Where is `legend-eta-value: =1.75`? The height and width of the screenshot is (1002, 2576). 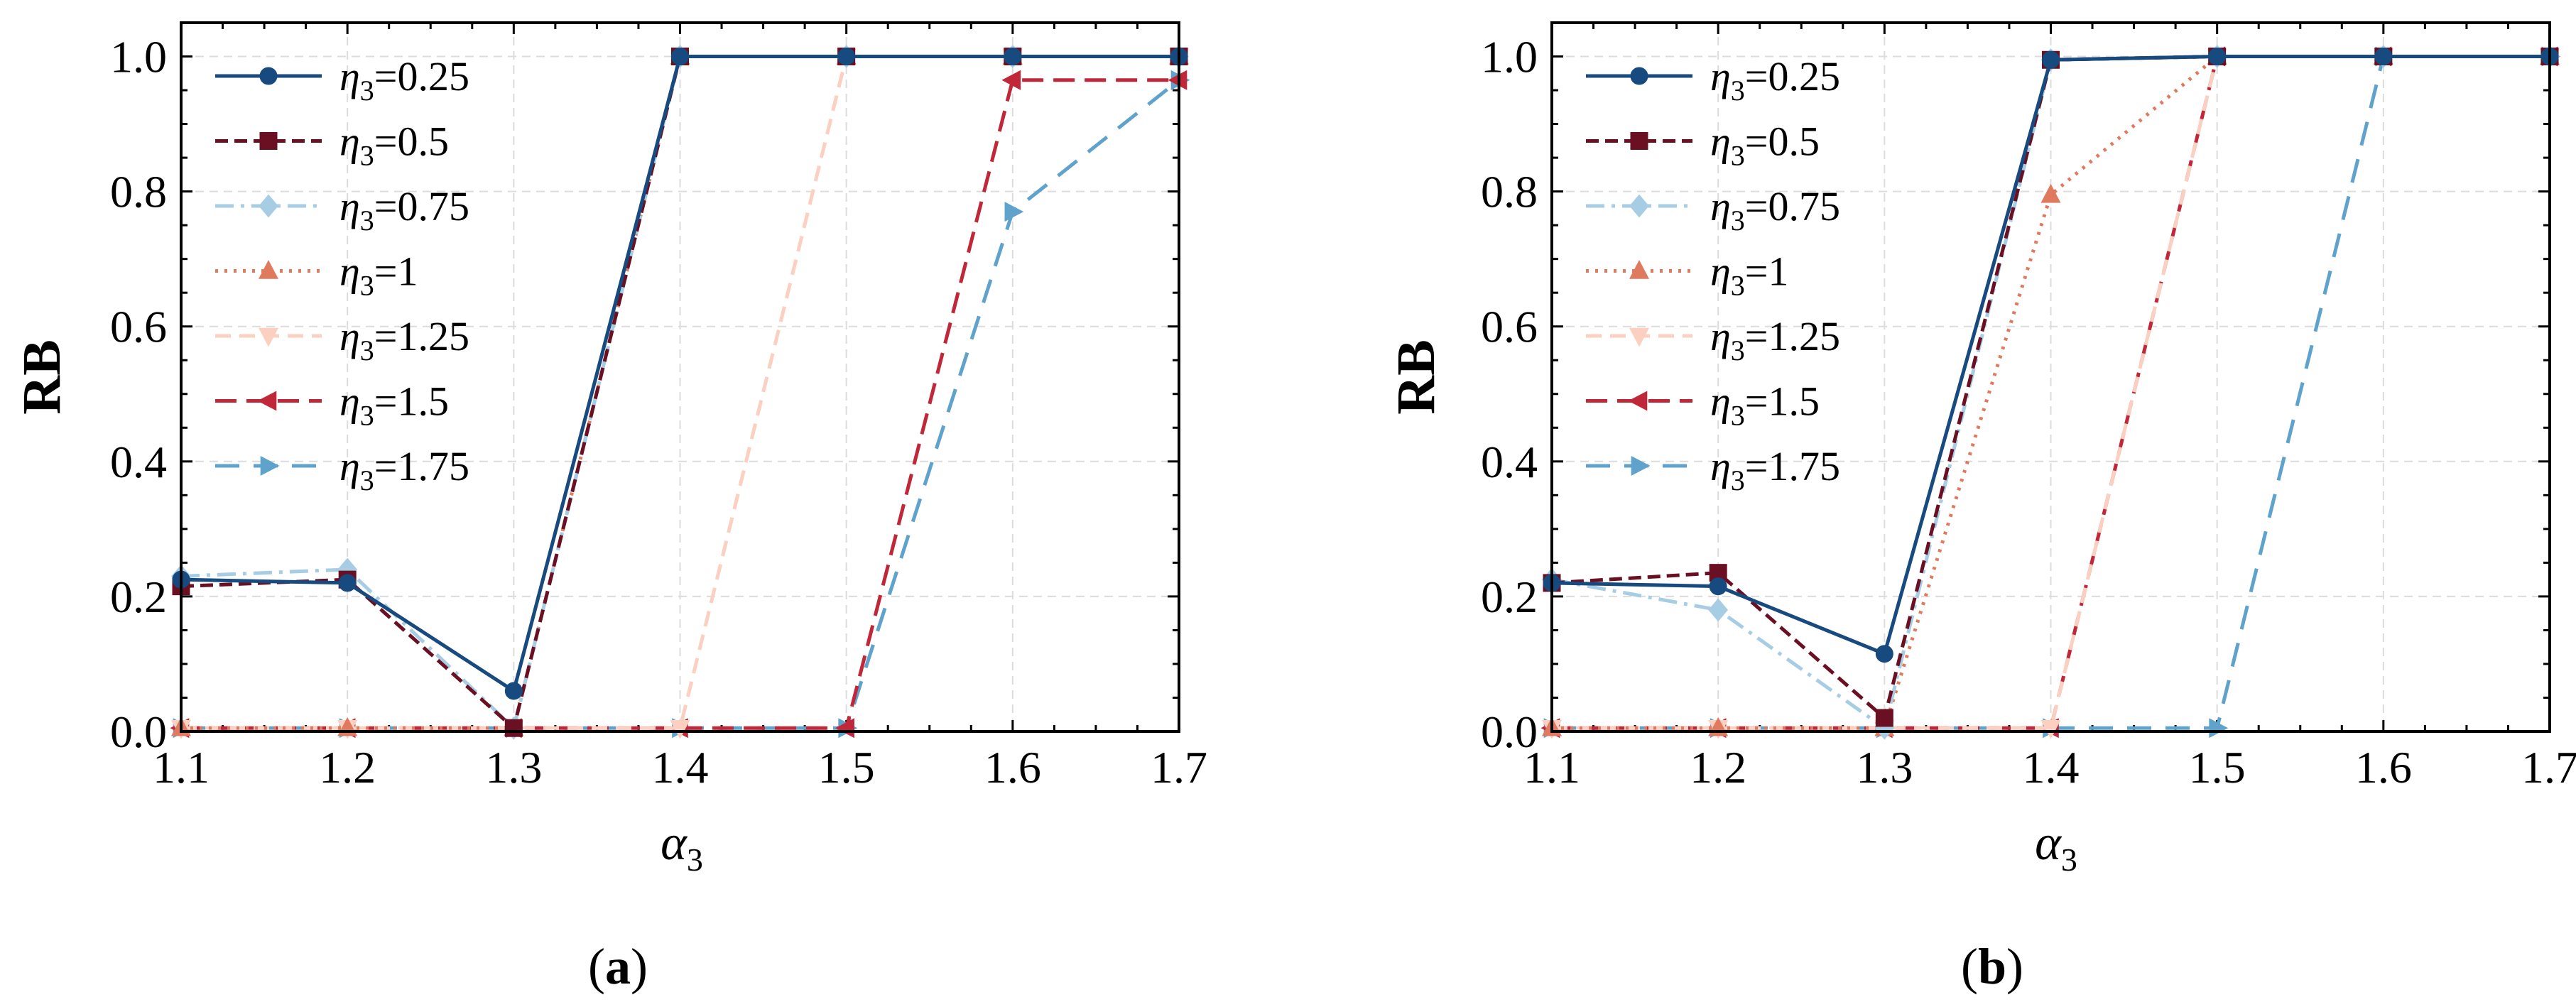
legend-eta-value: =1.75 is located at coordinates (1793, 466).